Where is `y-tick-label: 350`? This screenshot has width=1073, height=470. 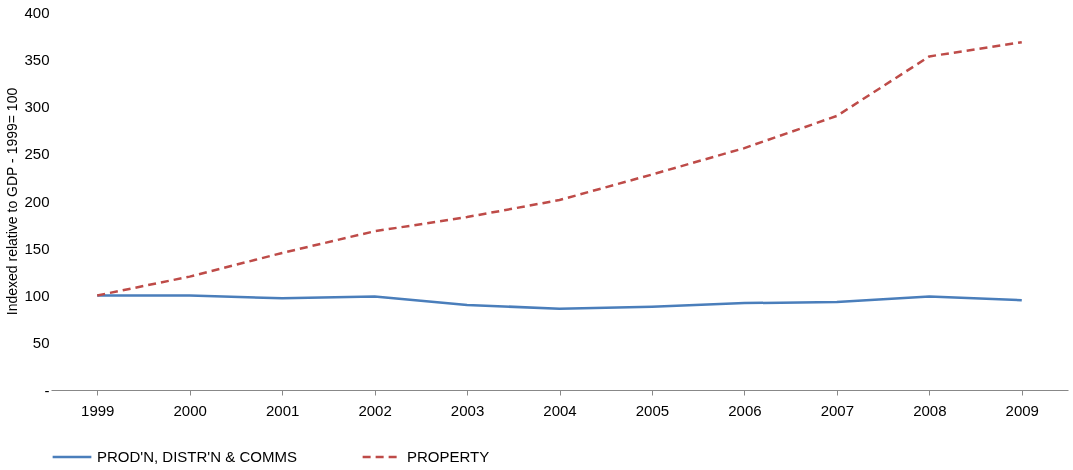
y-tick-label: 350 is located at coordinates (37, 59).